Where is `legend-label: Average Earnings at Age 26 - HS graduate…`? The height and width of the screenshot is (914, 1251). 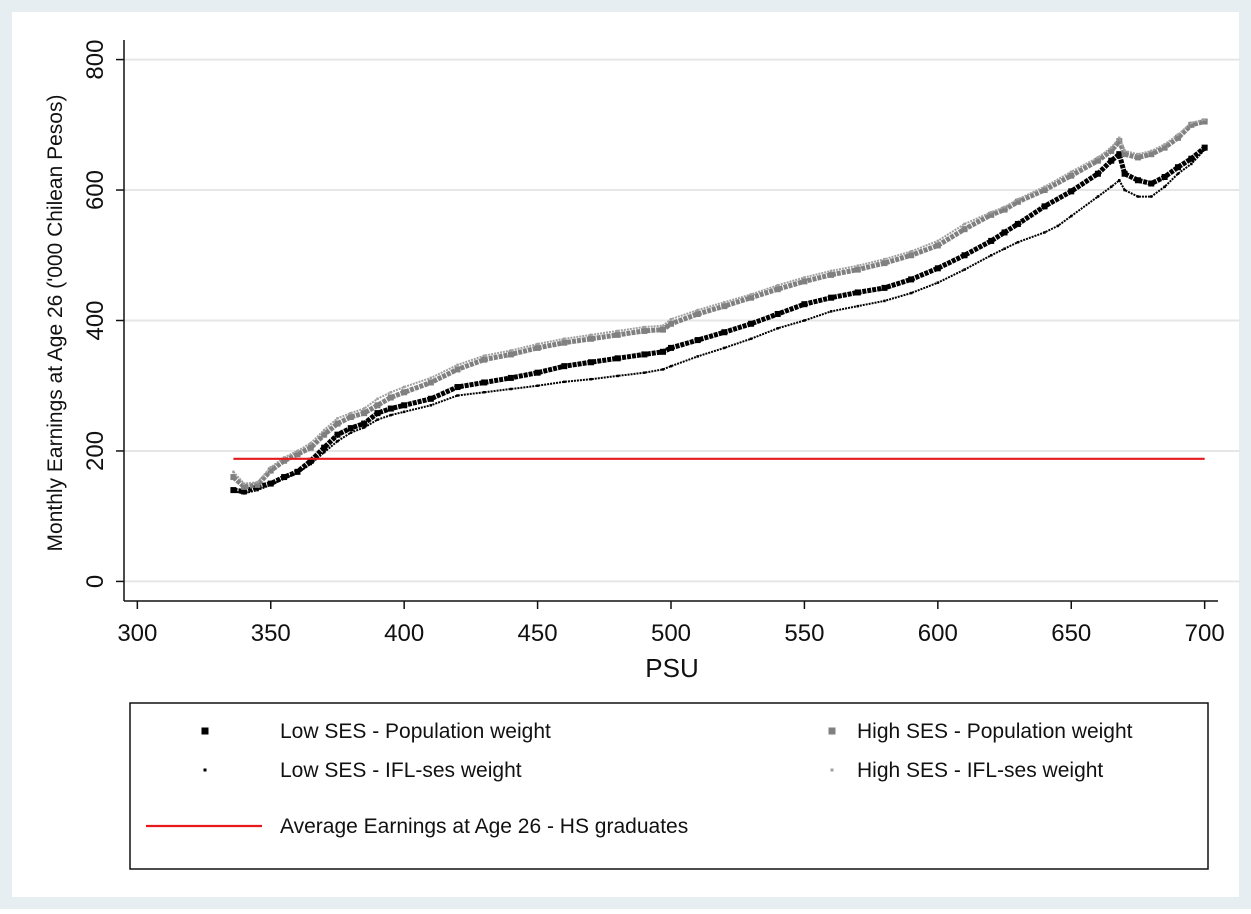 legend-label: Average Earnings at Age 26 - HS graduate… is located at coordinates (484, 826).